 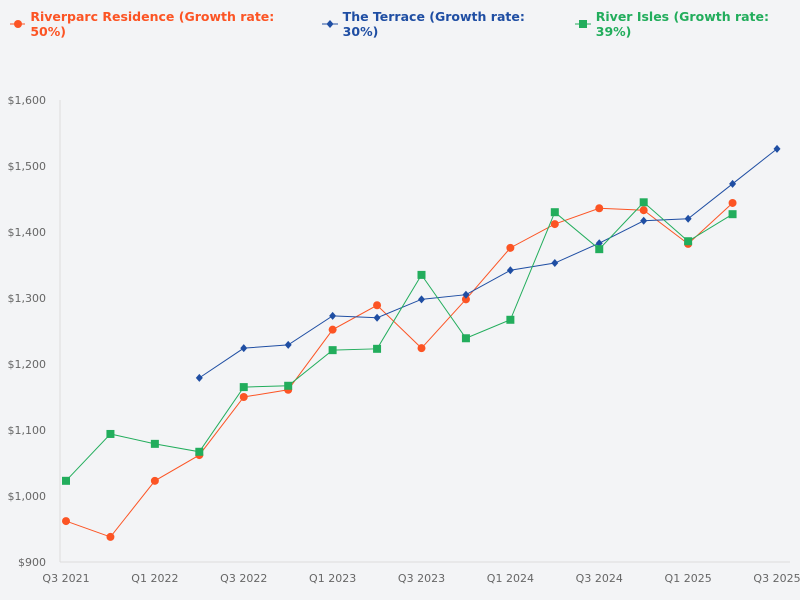 What do you see at coordinates (27, 166) in the screenshot?
I see `y-tick-label: $1,500` at bounding box center [27, 166].